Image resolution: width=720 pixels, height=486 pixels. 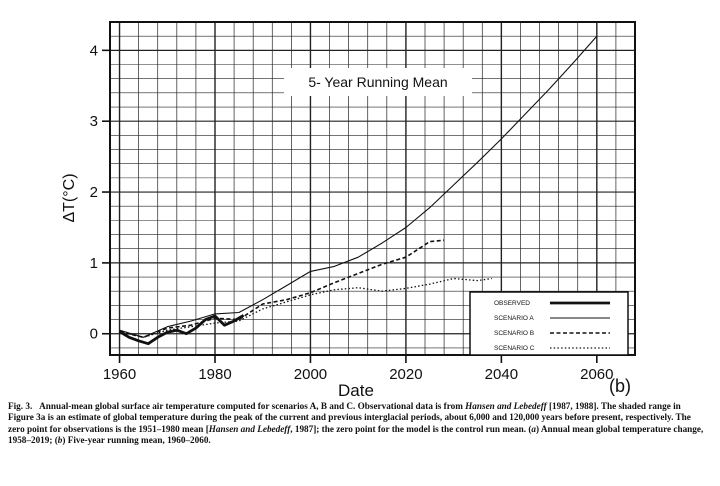 I want to click on legend-label: SCENARIO B, so click(x=514, y=333).